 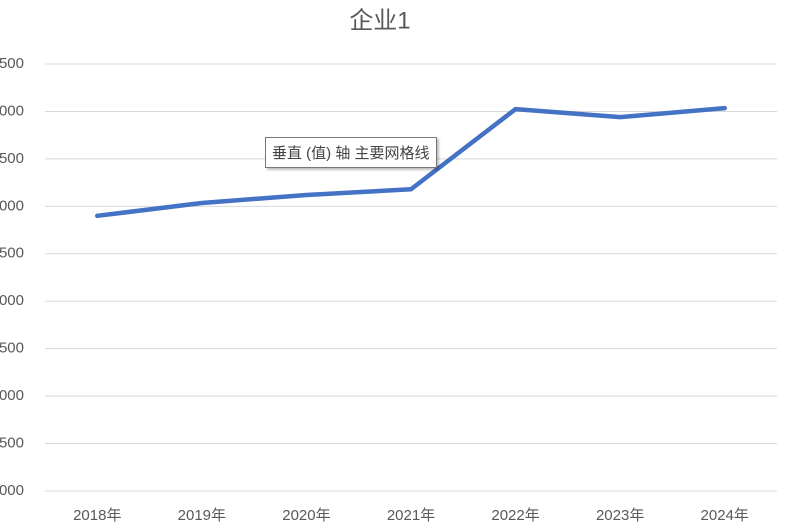 What do you see at coordinates (515, 515) in the screenshot?
I see `x-tick-label: 2022年` at bounding box center [515, 515].